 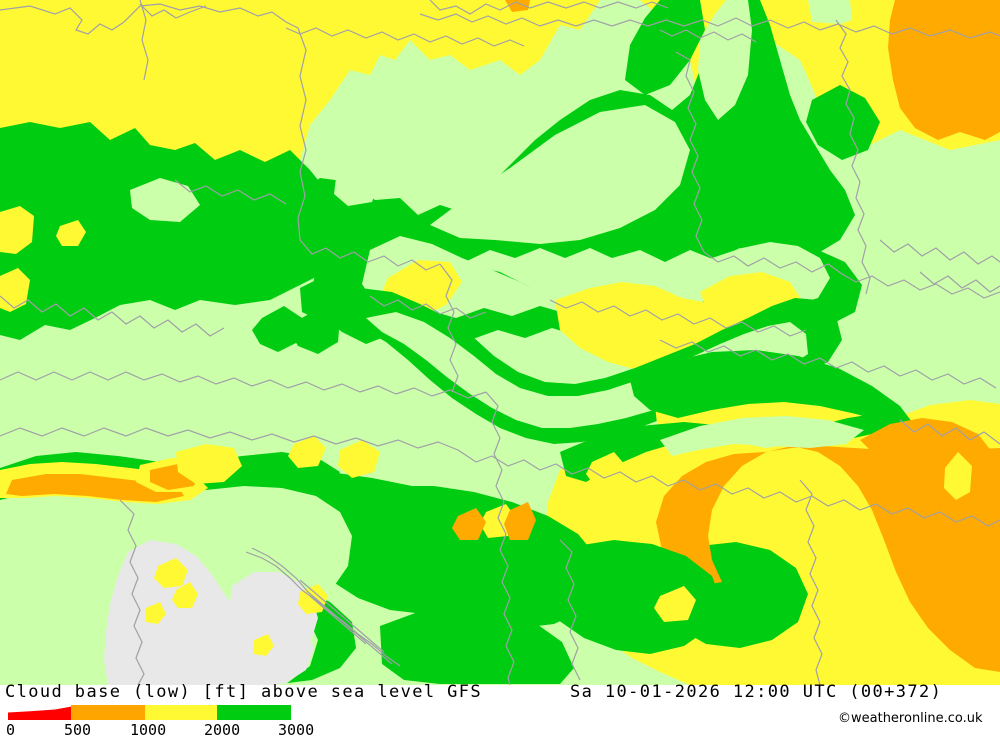 What do you see at coordinates (492, 529) in the screenshot?
I see `contour-band-yellow-scattered` at bounding box center [492, 529].